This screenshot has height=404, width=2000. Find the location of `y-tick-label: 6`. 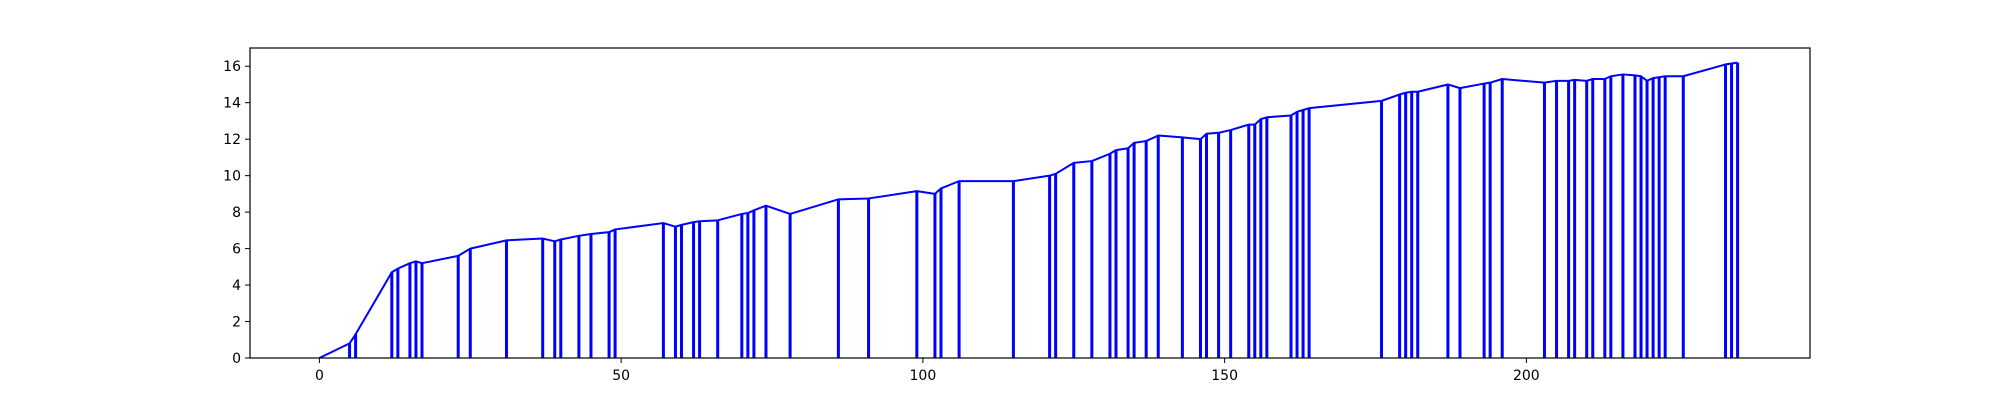

y-tick-label: 6 is located at coordinates (236, 250).